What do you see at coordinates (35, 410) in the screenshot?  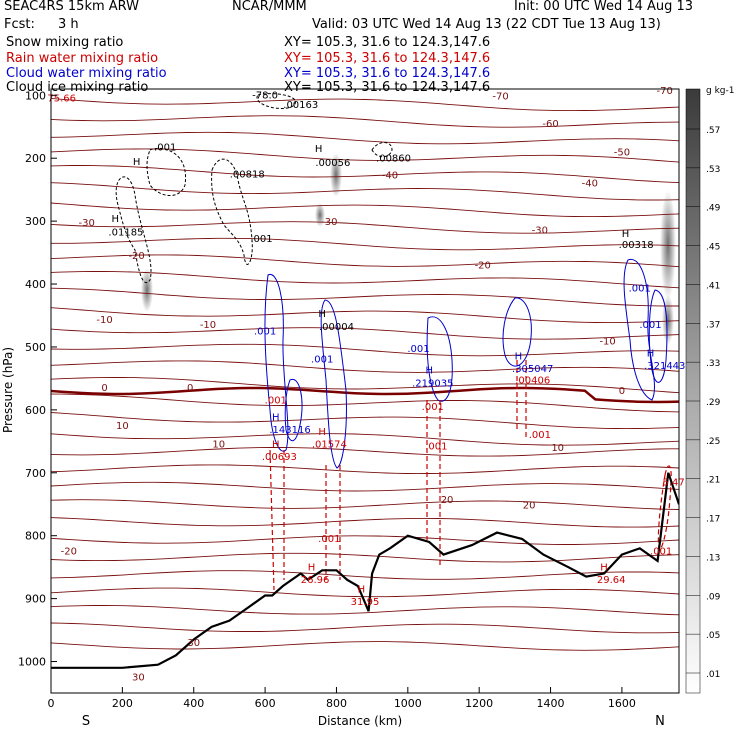 I see `y-tick-label: 600` at bounding box center [35, 410].